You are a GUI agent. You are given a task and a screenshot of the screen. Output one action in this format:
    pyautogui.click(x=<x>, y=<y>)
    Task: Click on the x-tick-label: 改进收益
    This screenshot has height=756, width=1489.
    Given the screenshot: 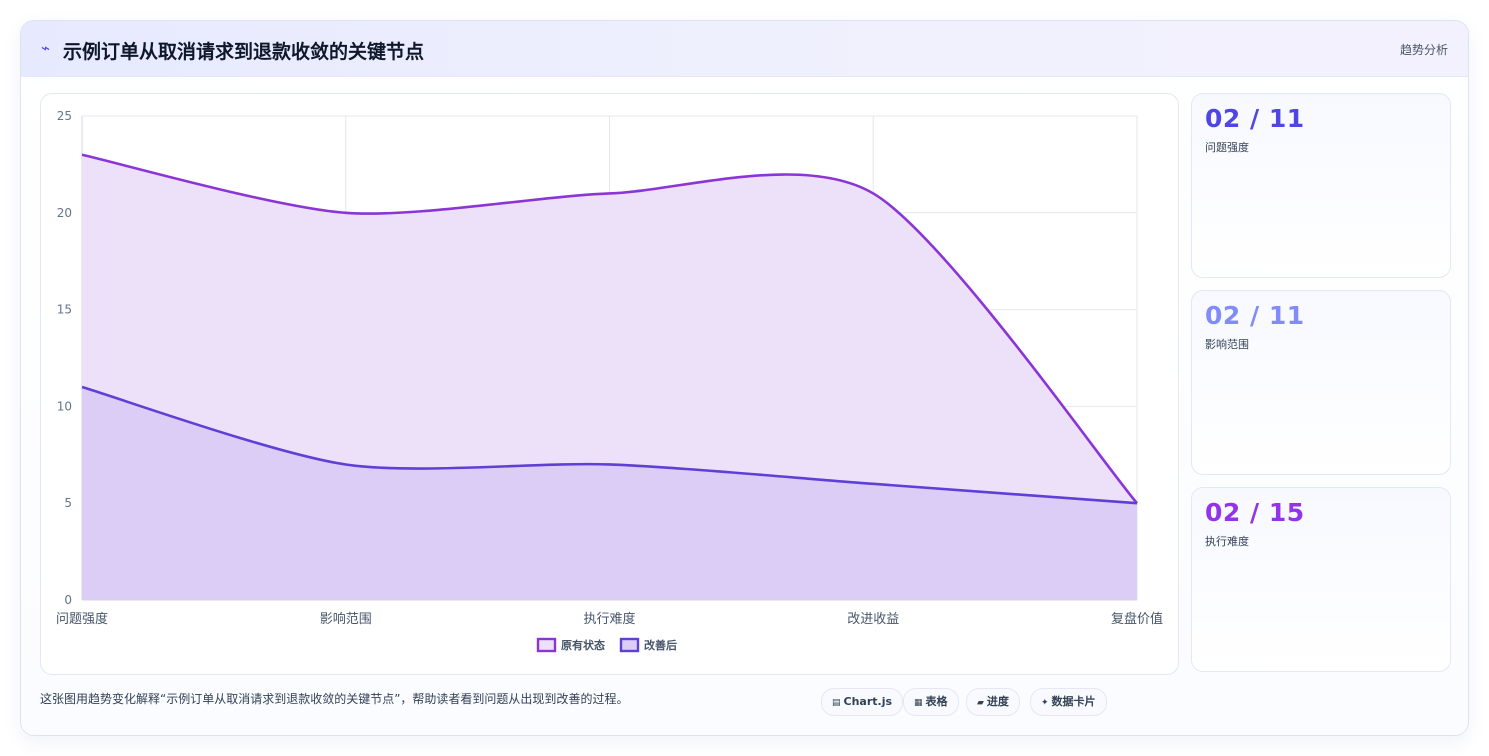 What is the action you would take?
    pyautogui.click(x=873, y=619)
    